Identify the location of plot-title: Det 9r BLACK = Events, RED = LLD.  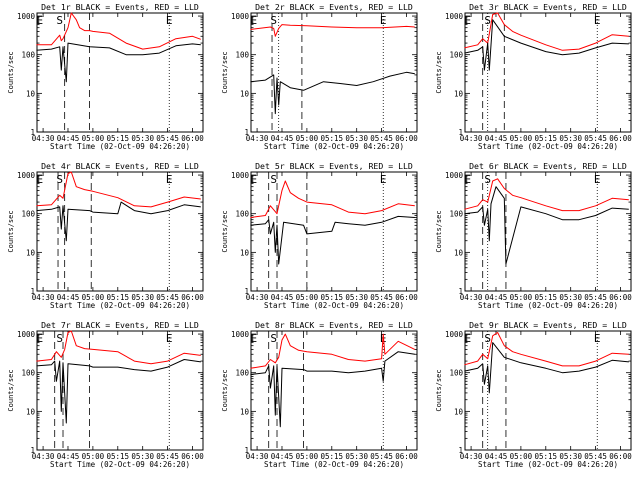
(548, 325).